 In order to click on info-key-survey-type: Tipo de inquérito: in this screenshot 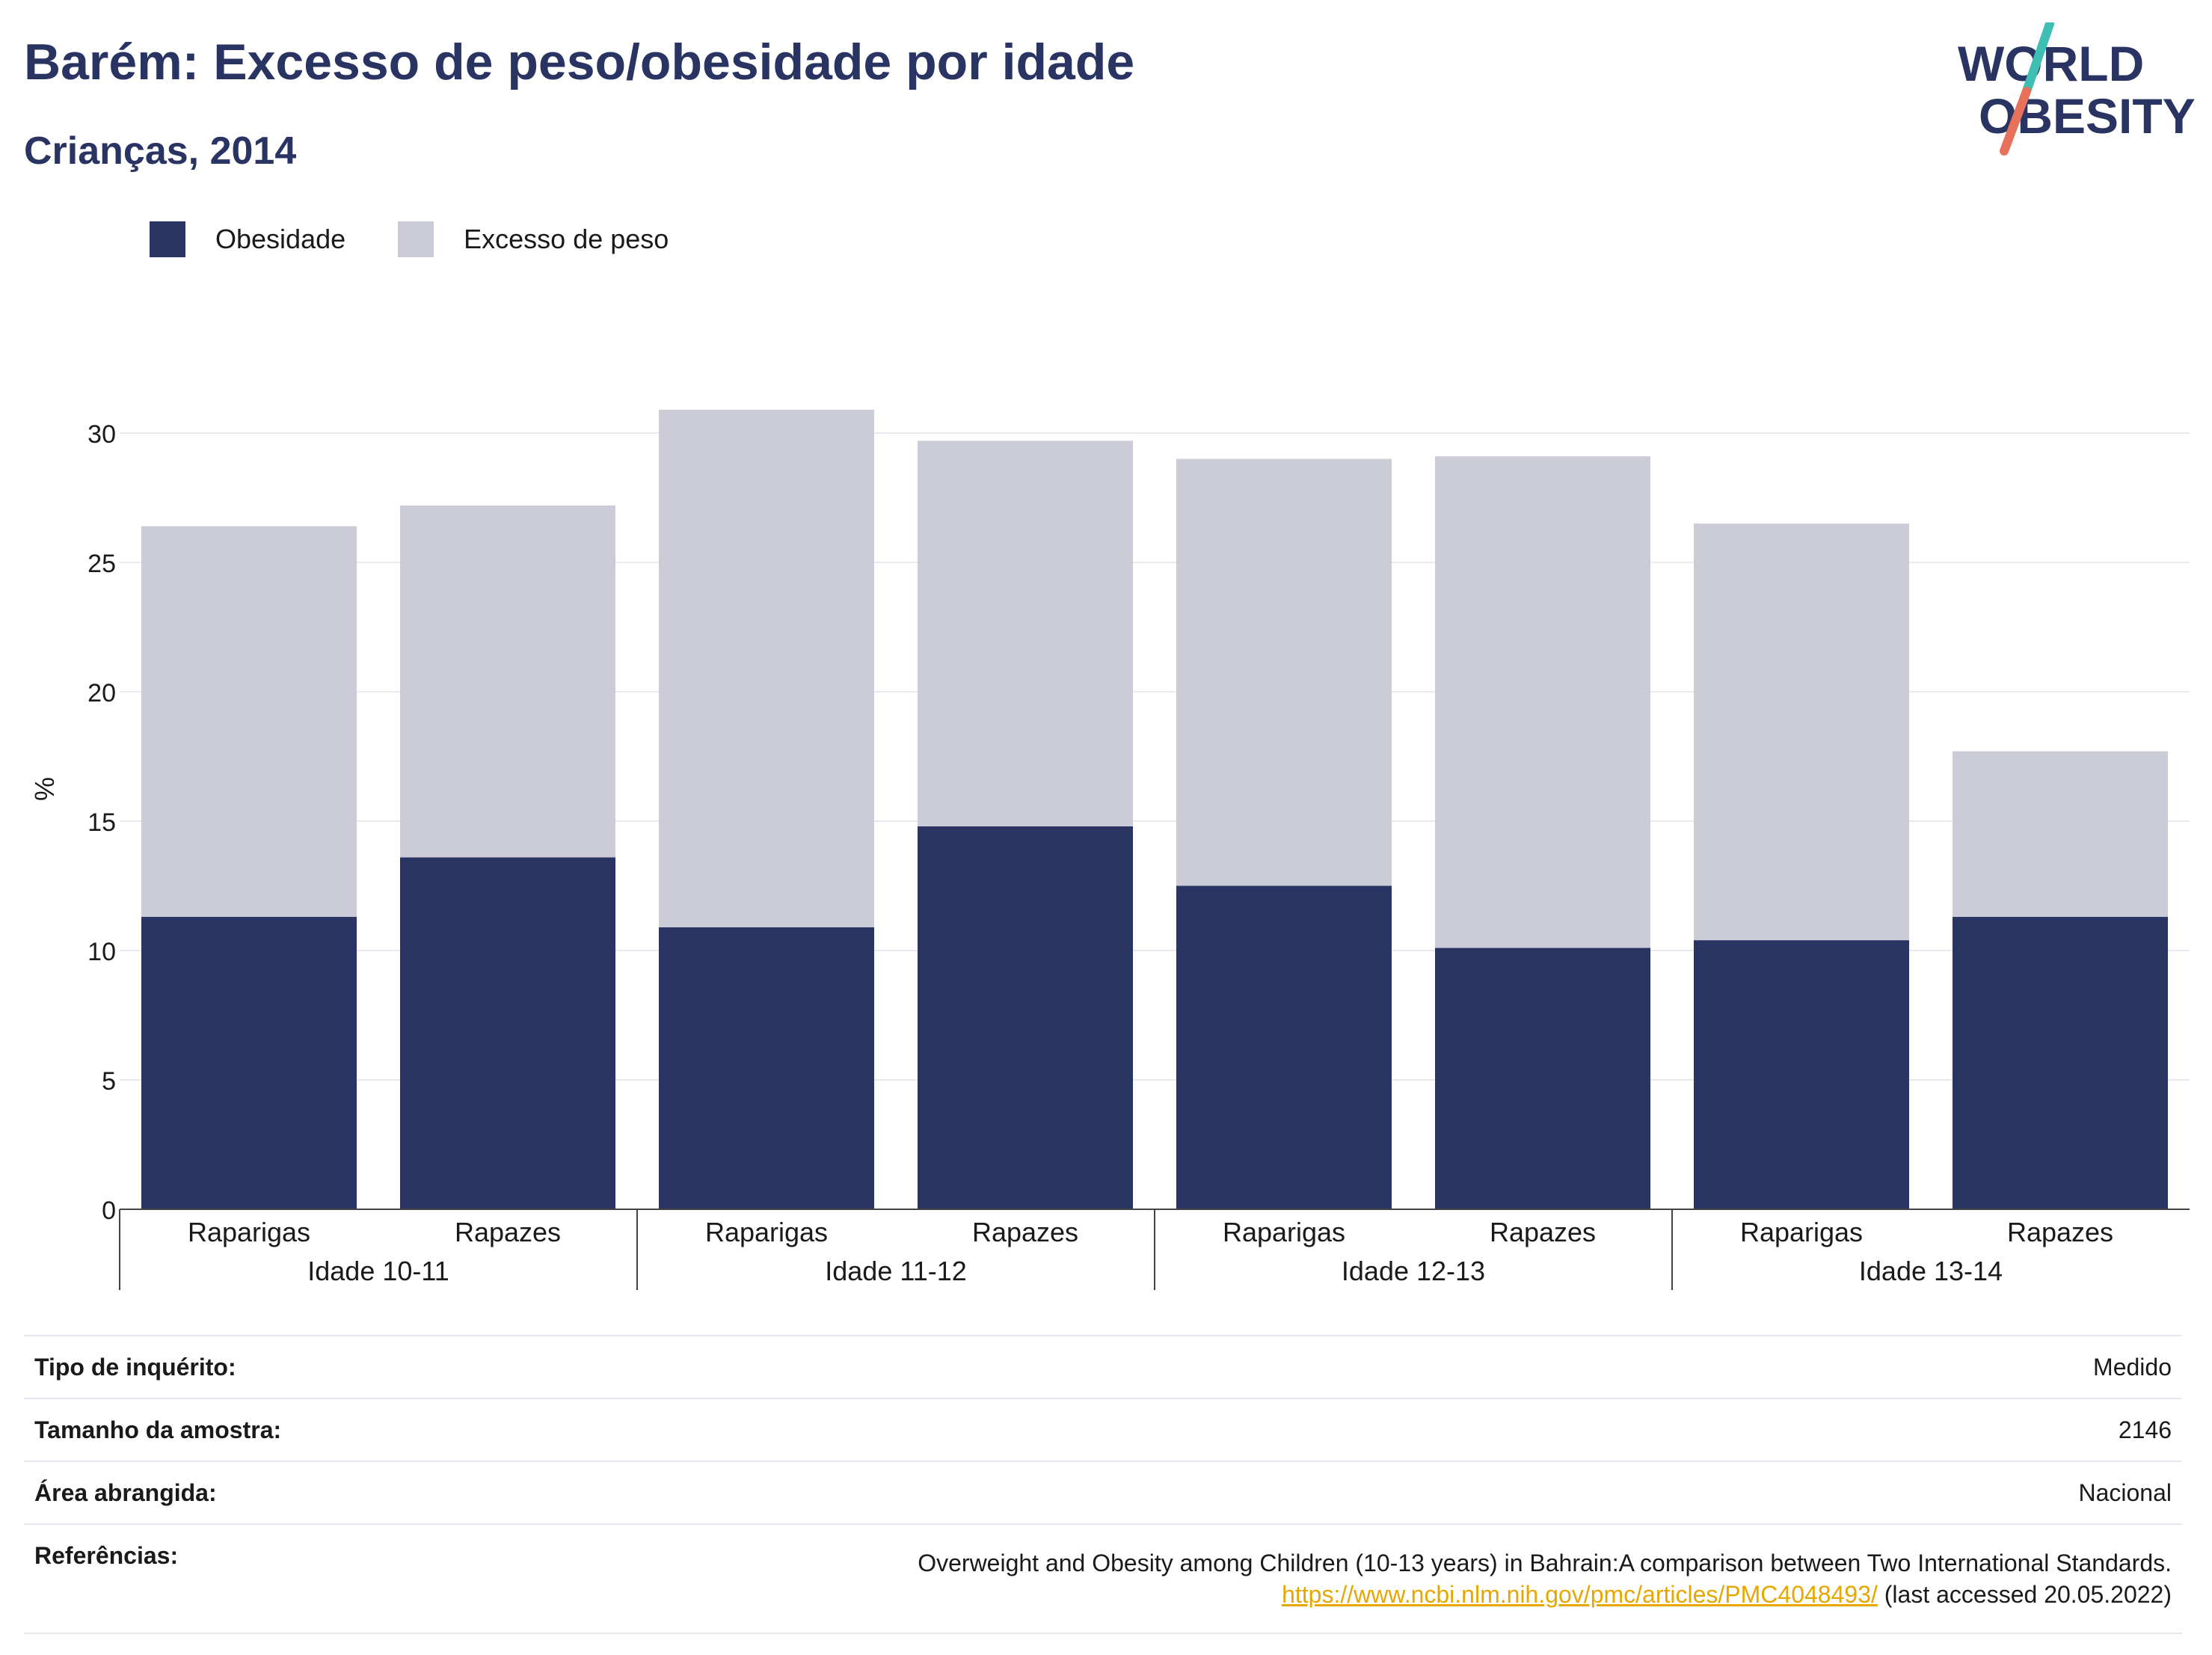, I will do `click(135, 1367)`.